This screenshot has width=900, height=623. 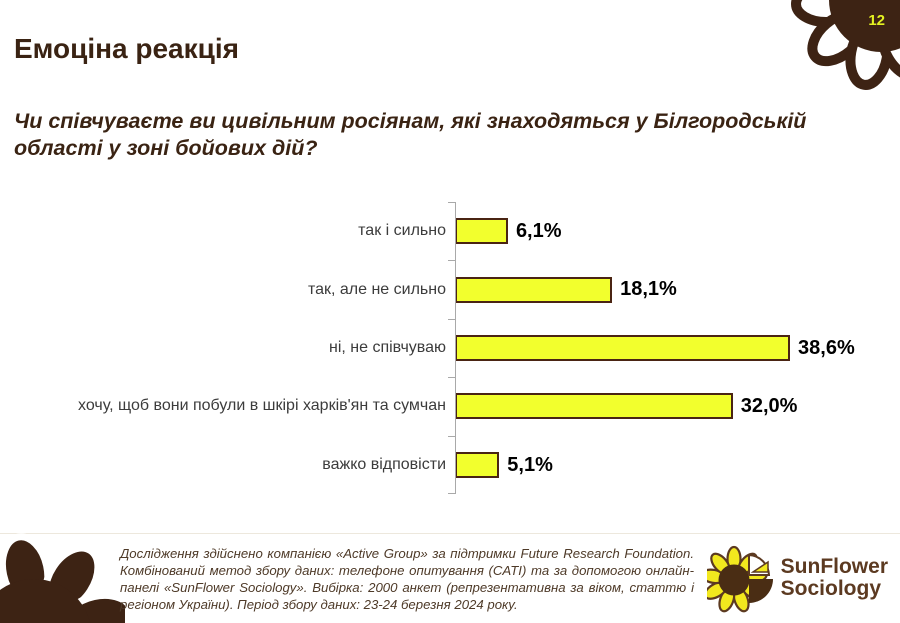 What do you see at coordinates (530, 464) in the screenshot?
I see `bar-value-label: 5,1%` at bounding box center [530, 464].